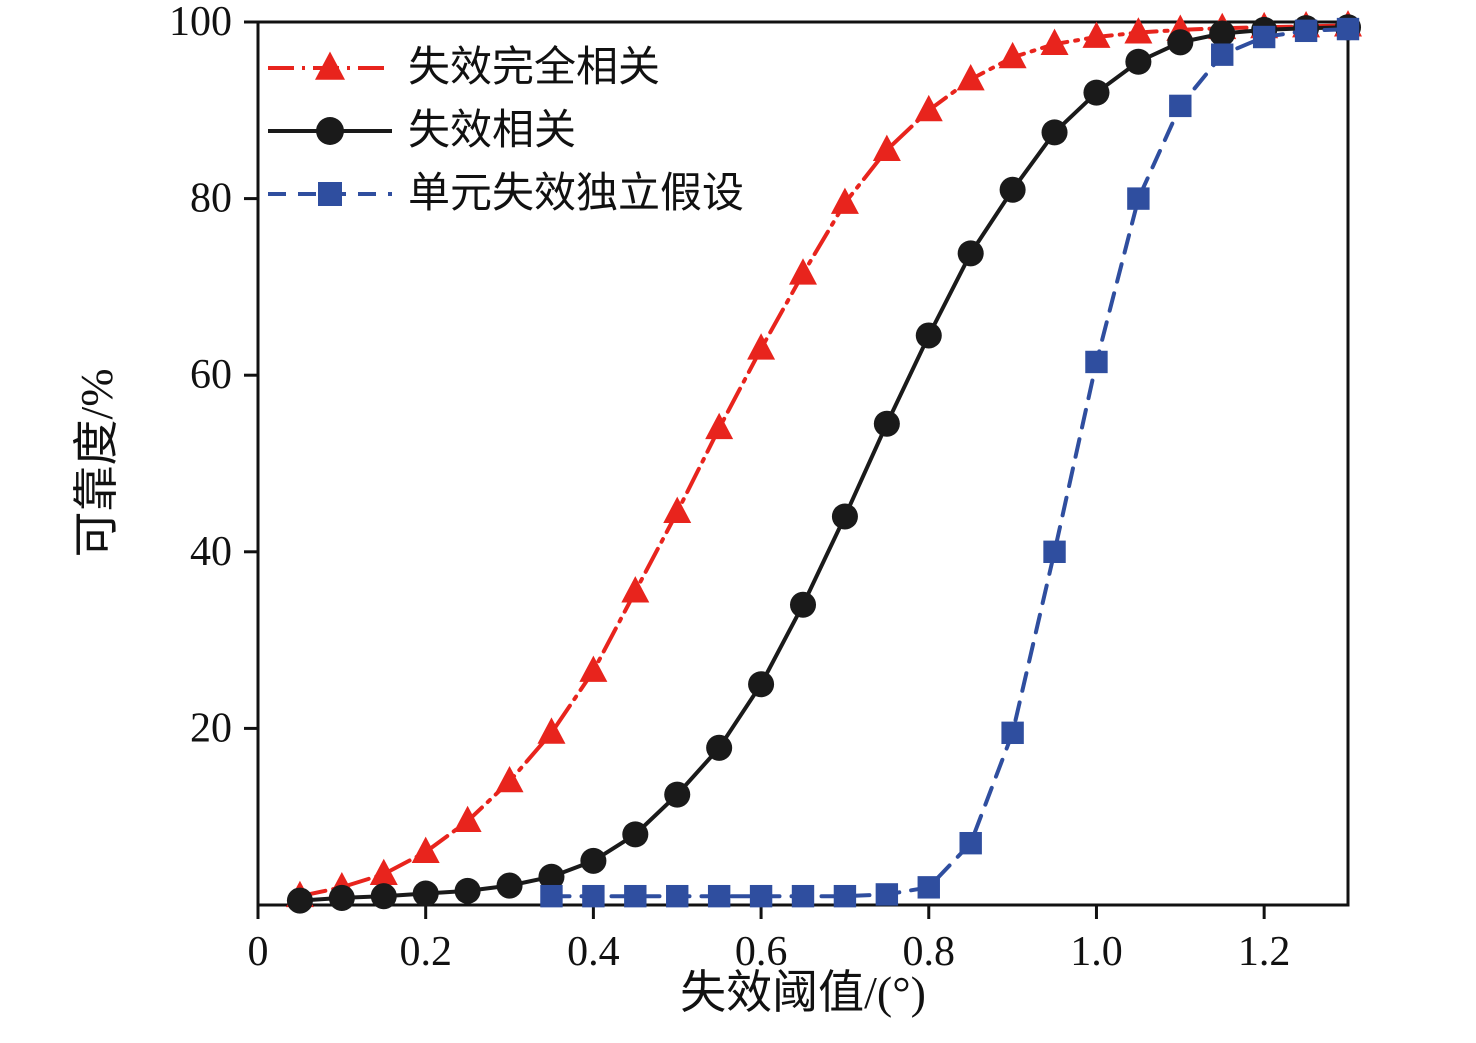 The image size is (1476, 1043). Describe the element at coordinates (330, 65) in the screenshot. I see `legend-triangle-icon` at that location.